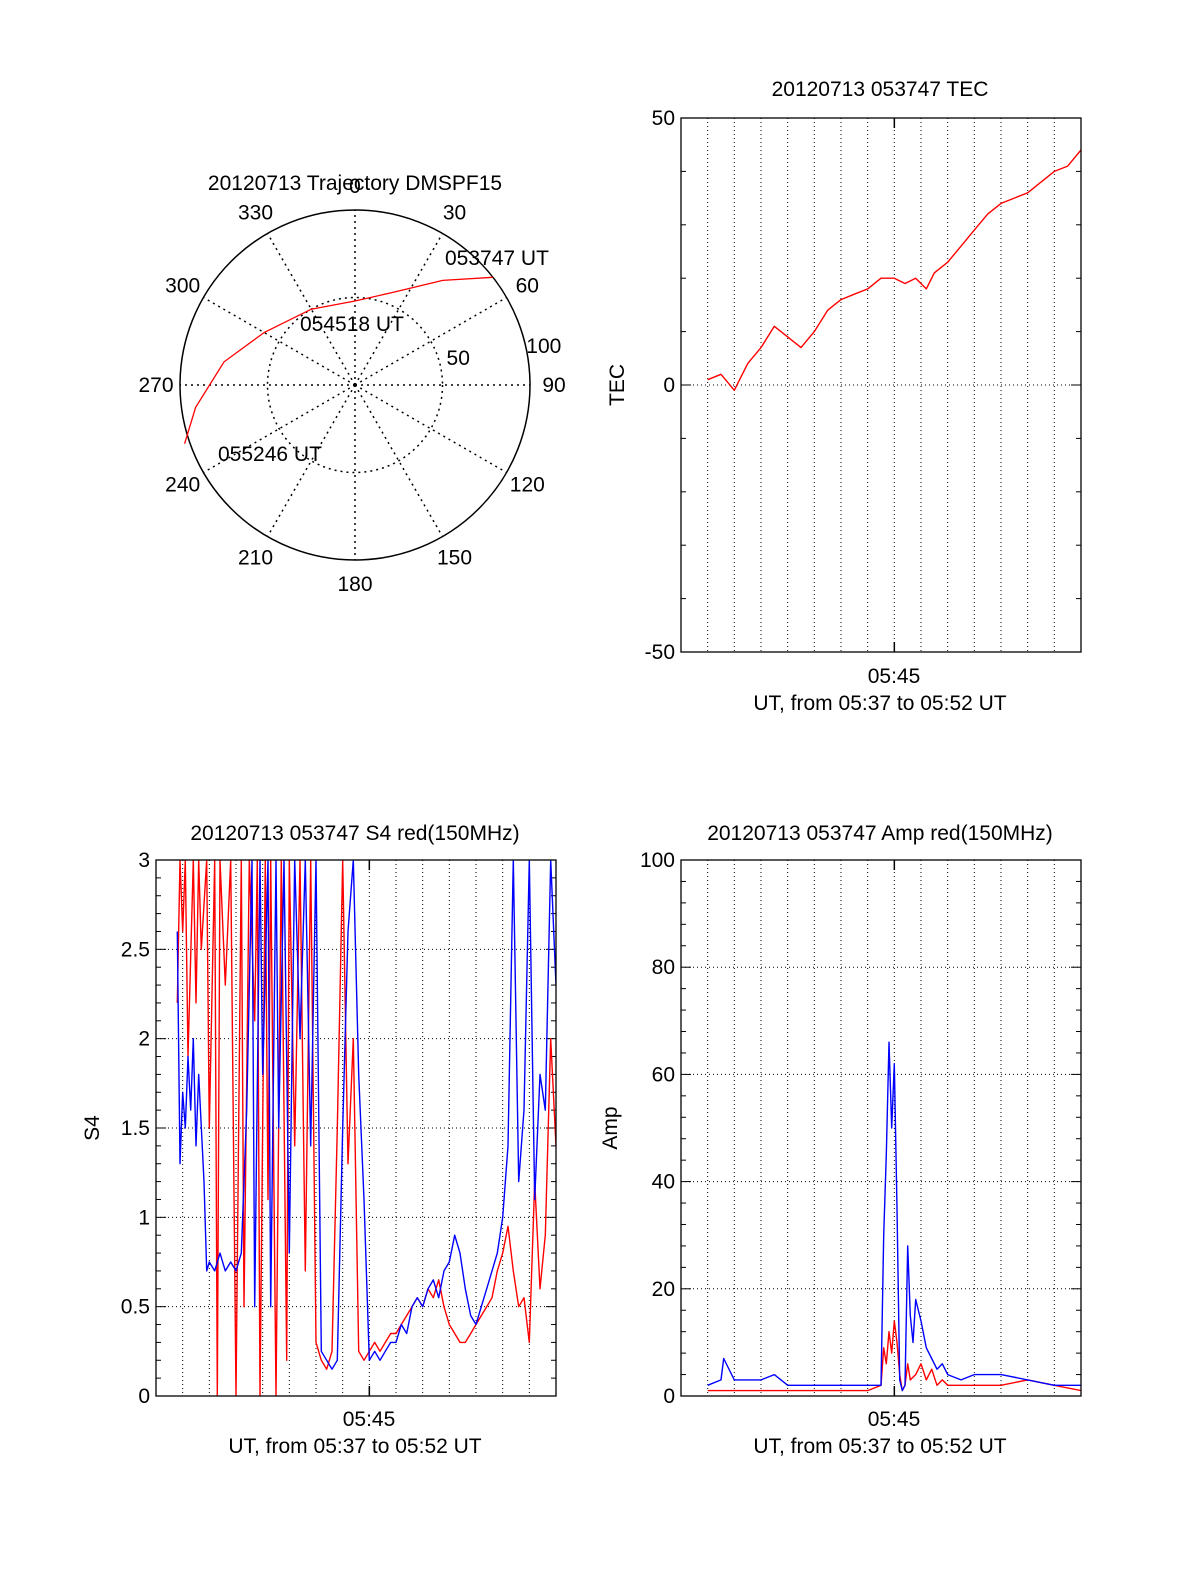  Describe the element at coordinates (369, 1419) in the screenshot. I see `s4-x-tick-label: 05:45` at that location.